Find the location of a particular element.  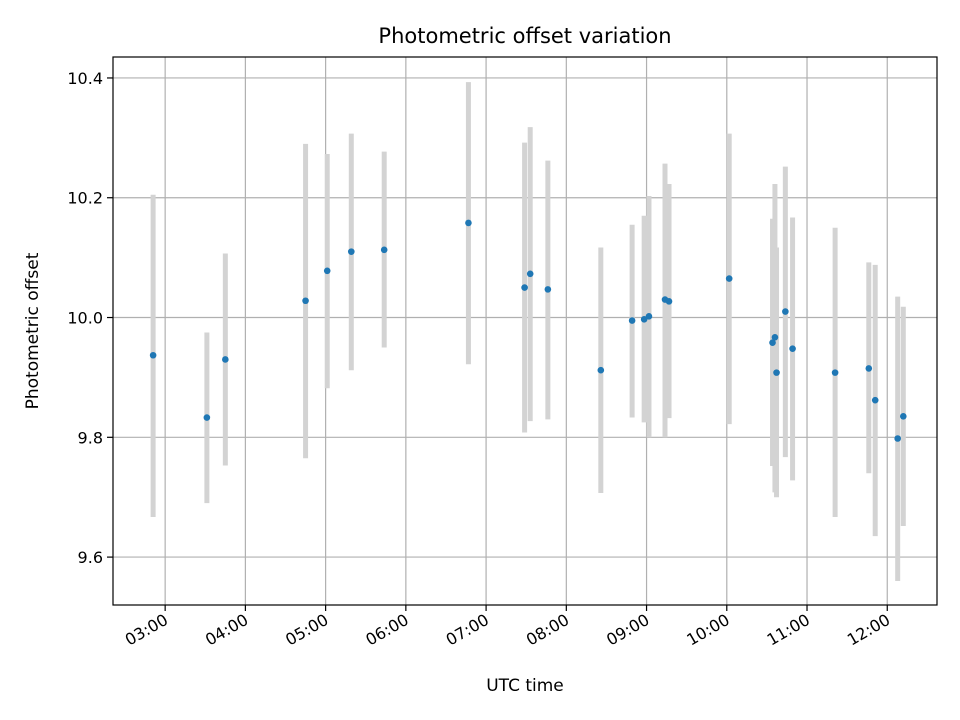

x-tick-label: 08:00 is located at coordinates (547, 630).